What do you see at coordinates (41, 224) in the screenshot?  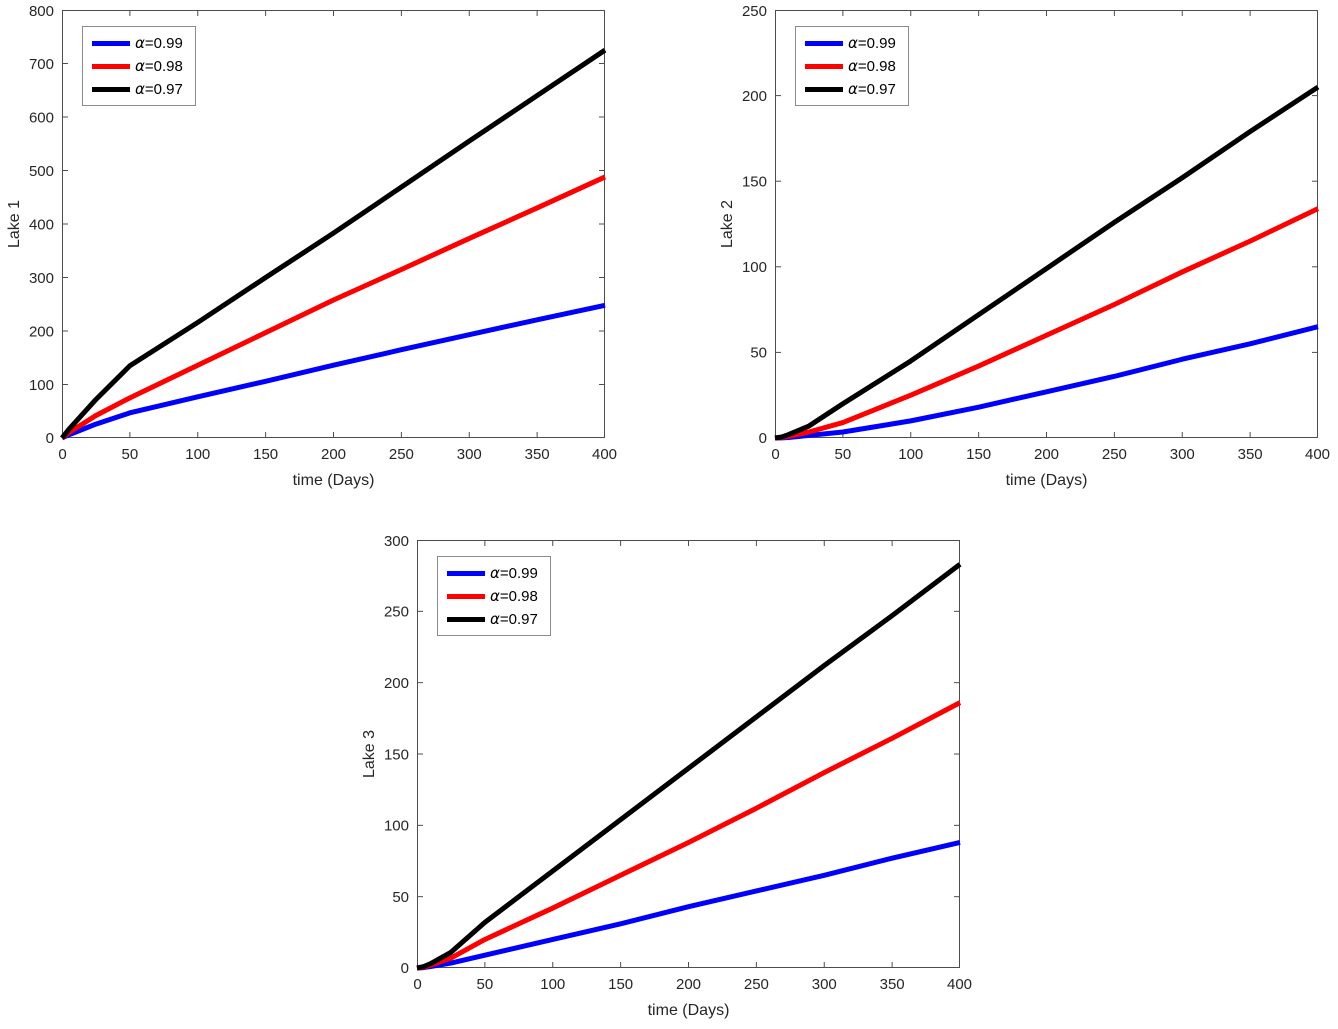 I see `y-tick-label: 400` at bounding box center [41, 224].